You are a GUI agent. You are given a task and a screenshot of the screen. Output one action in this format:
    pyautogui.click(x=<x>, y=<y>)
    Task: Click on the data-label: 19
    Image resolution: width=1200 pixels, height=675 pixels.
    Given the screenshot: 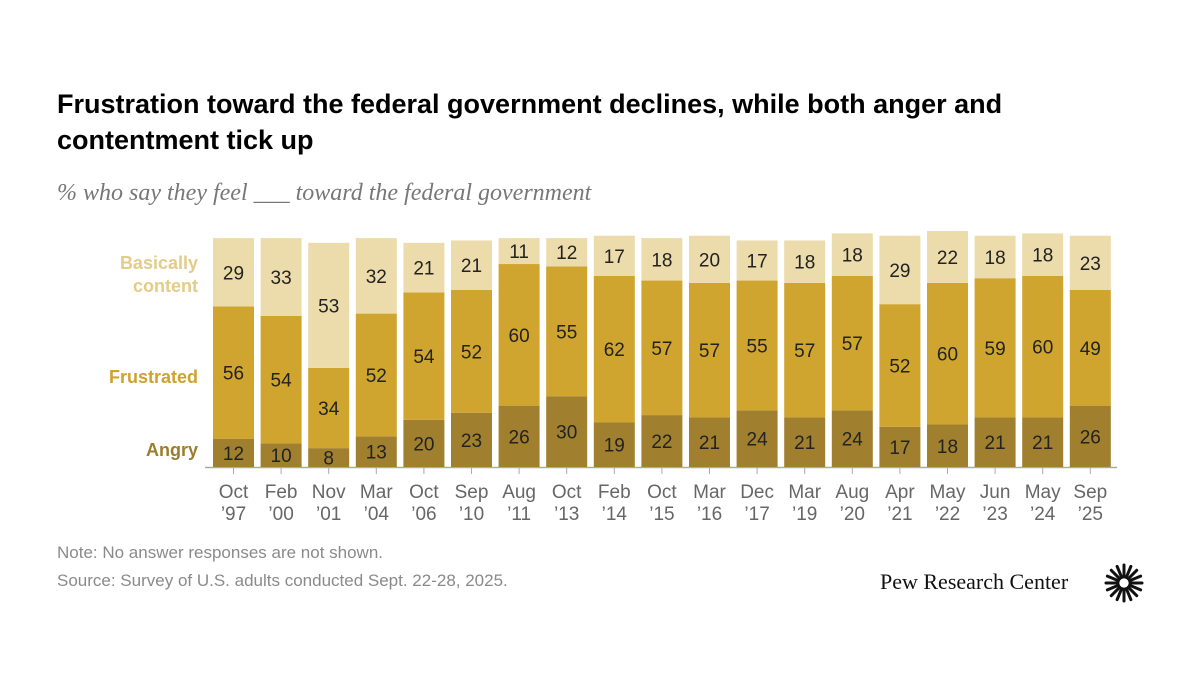 What is the action you would take?
    pyautogui.click(x=614, y=446)
    